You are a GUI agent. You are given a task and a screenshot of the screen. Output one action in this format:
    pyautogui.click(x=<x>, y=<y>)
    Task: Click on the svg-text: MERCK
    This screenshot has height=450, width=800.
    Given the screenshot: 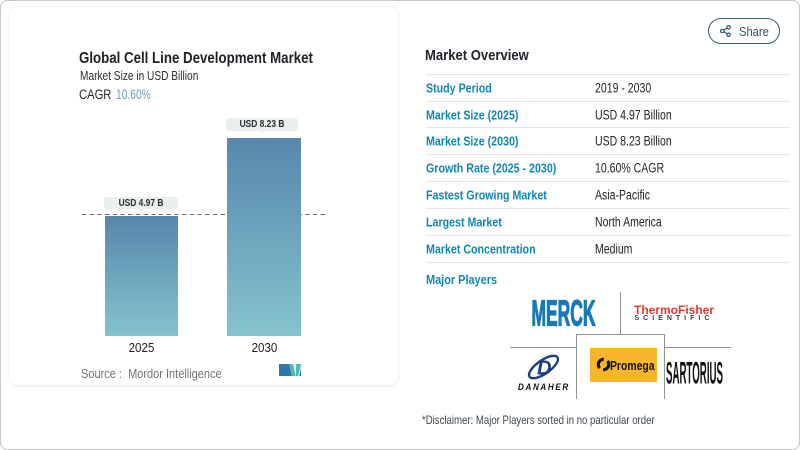 What is the action you would take?
    pyautogui.click(x=564, y=313)
    